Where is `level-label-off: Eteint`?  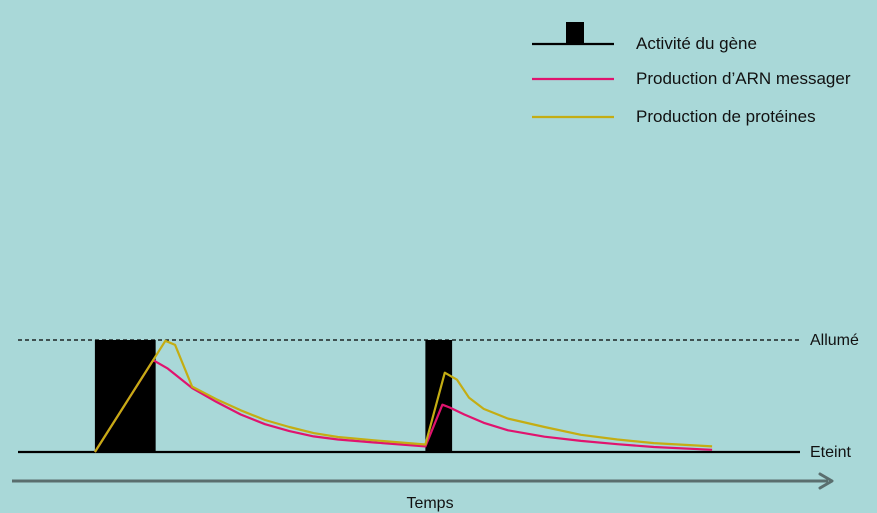
level-label-off: Eteint is located at coordinates (830, 452).